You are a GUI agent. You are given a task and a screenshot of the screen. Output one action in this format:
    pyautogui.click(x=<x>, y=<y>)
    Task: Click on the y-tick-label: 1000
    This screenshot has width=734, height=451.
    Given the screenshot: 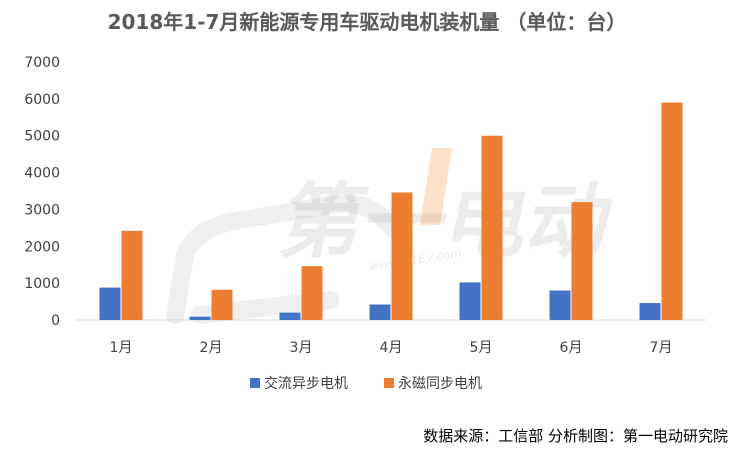 What is the action you would take?
    pyautogui.click(x=42, y=284)
    